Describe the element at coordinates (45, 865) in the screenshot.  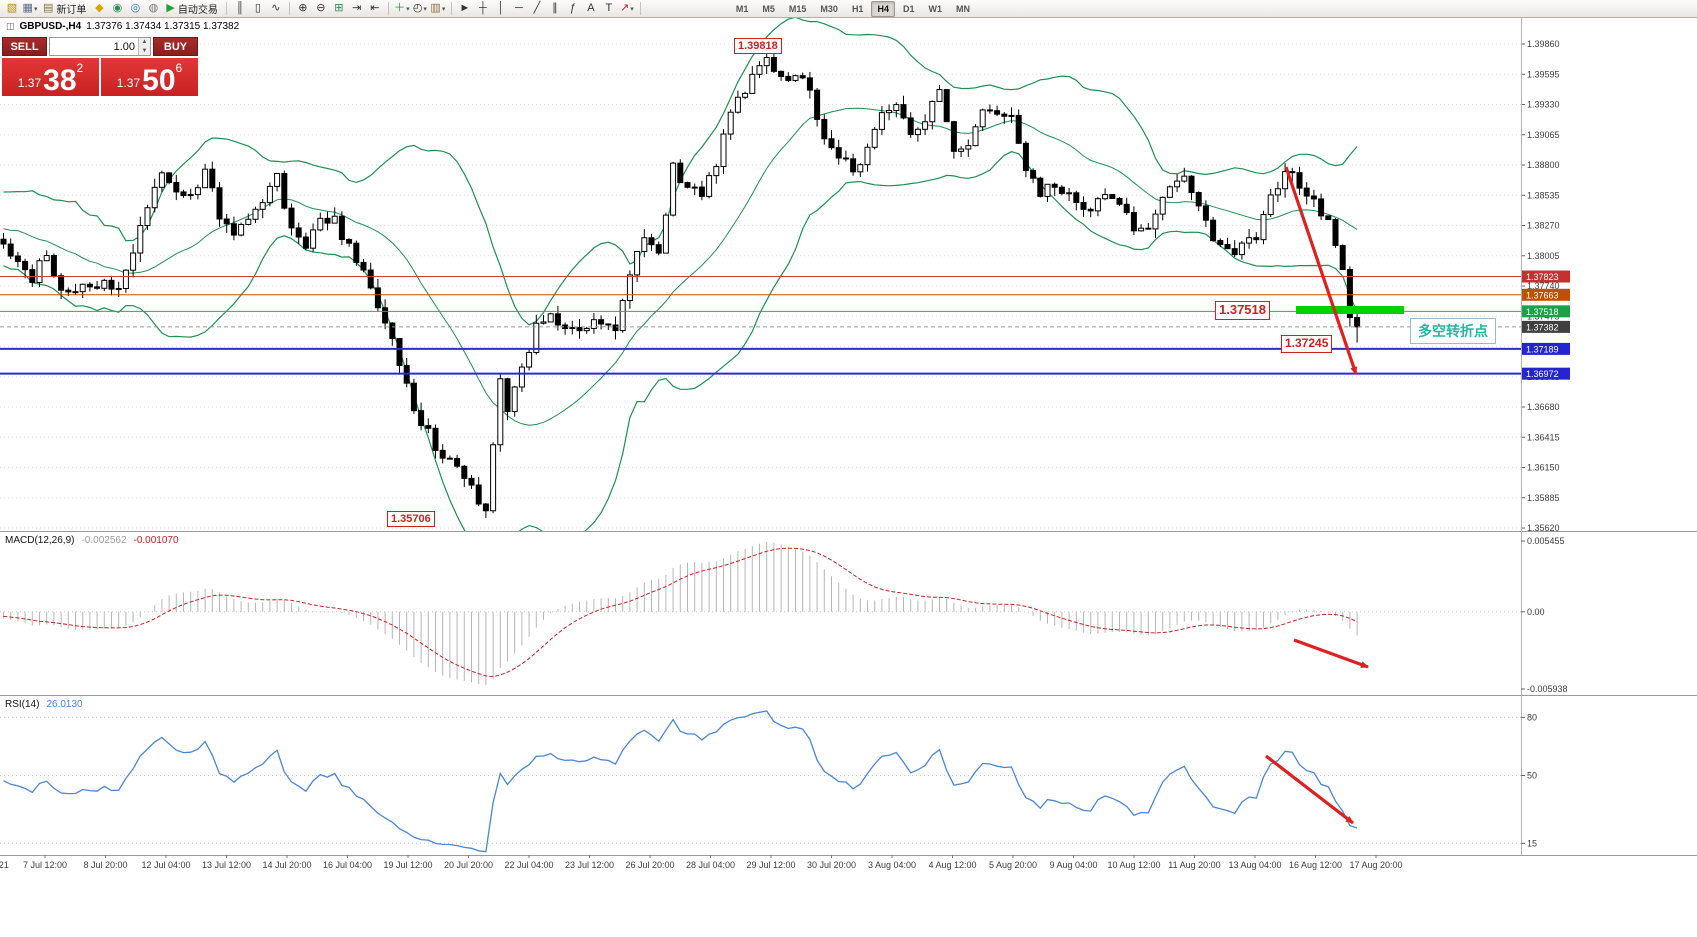
I see `time-axis-label: 7 Jul 12:00` at that location.